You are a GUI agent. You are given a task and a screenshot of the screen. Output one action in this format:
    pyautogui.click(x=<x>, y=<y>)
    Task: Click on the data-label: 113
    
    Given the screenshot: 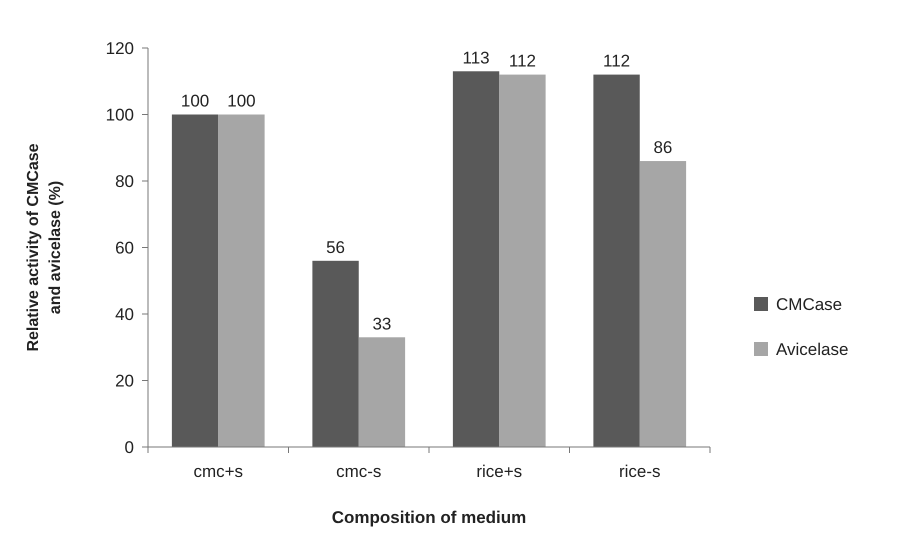 What is the action you would take?
    pyautogui.click(x=476, y=58)
    